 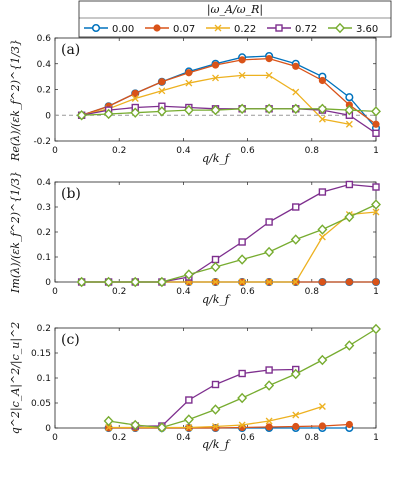 I want to click on y-tick-label: 0.3, so click(x=44, y=208).